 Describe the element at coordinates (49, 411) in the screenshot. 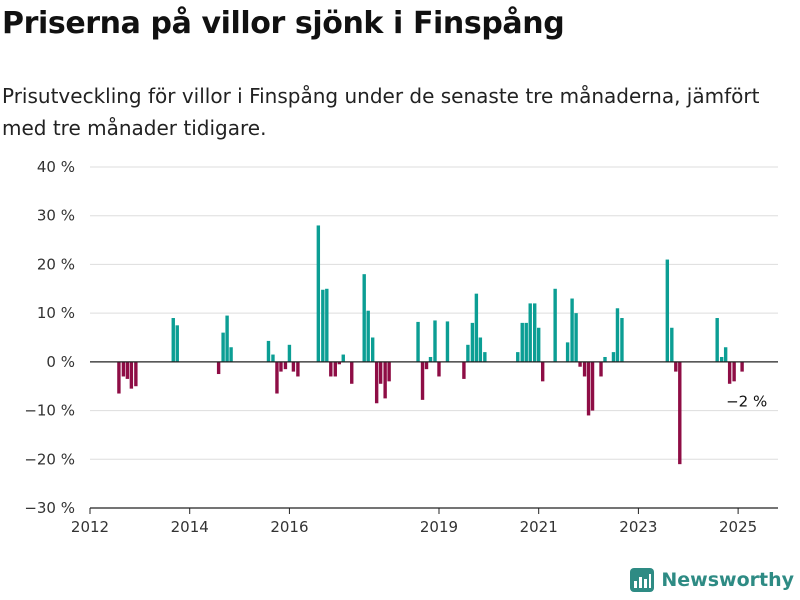

I see `y-tick-label: −10 %` at that location.